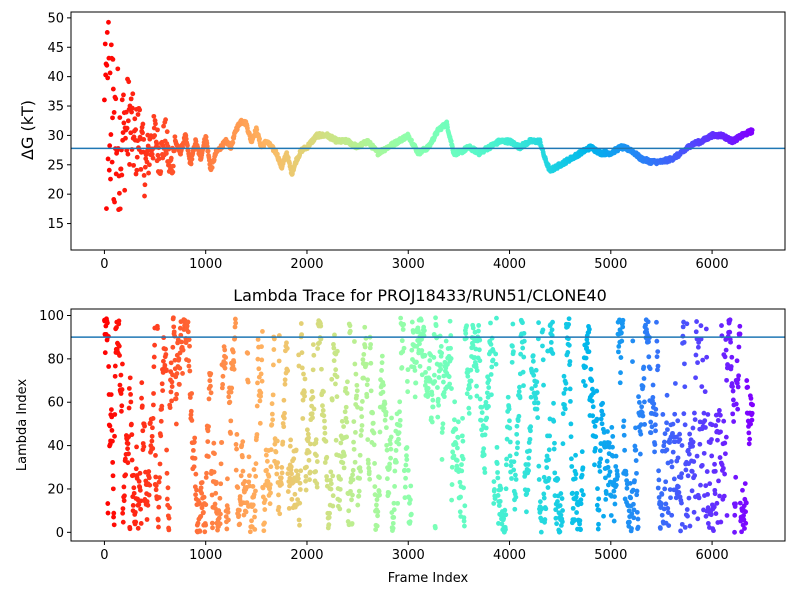 The image size is (800, 600). What do you see at coordinates (55, 48) in the screenshot?
I see `y-tick-label: 45` at bounding box center [55, 48].